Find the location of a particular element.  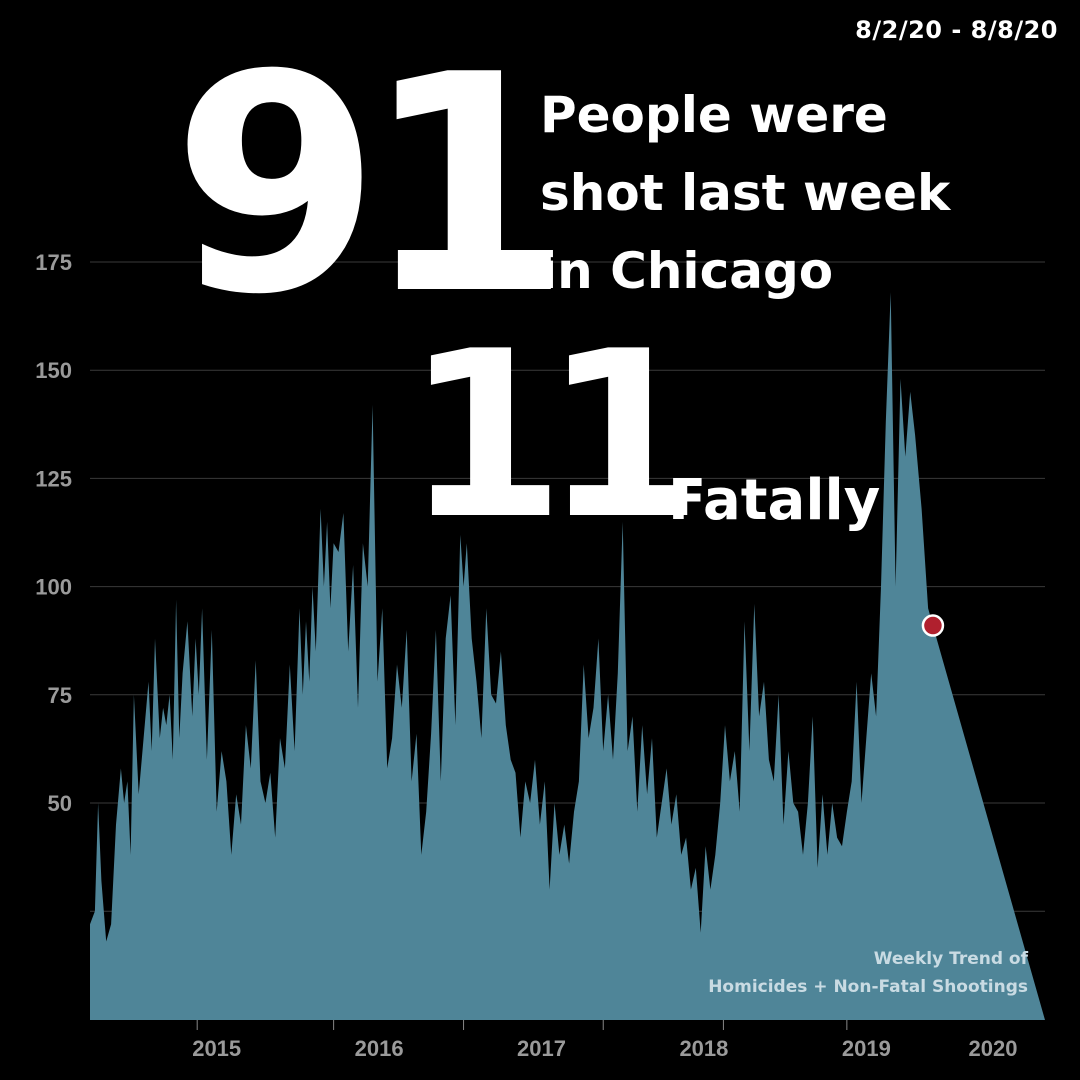

y-tick-label: 75 is located at coordinates (60, 695).